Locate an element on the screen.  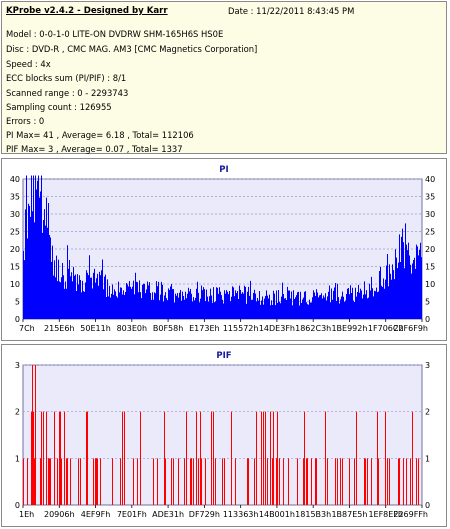
x-tick-label: ADE31h is located at coordinates (168, 514).